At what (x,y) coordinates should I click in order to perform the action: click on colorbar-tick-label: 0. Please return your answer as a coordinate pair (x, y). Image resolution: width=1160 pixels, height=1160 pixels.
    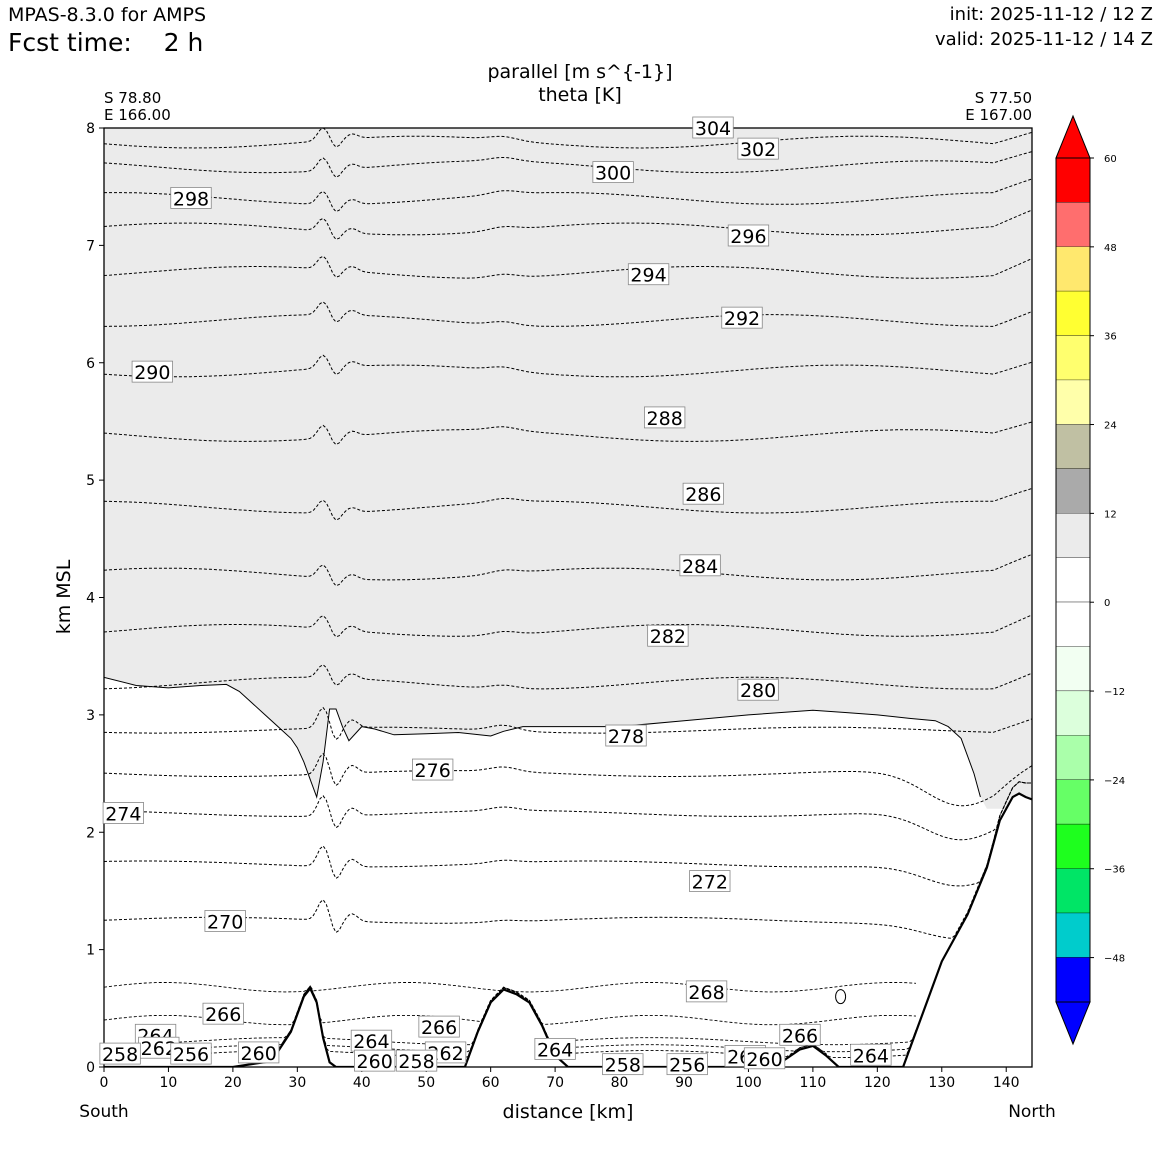
    Looking at the image, I should click on (1107, 603).